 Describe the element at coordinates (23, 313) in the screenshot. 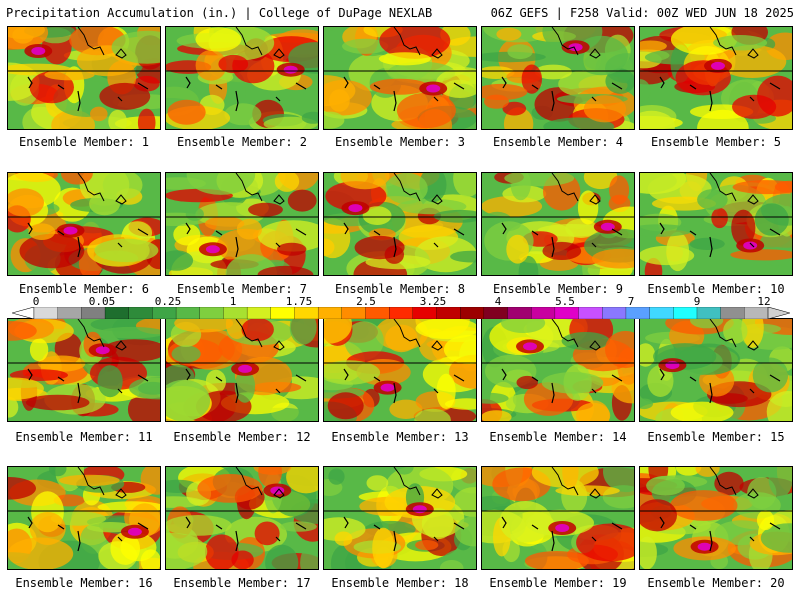

I see `colorbar-min-arrow` at that location.